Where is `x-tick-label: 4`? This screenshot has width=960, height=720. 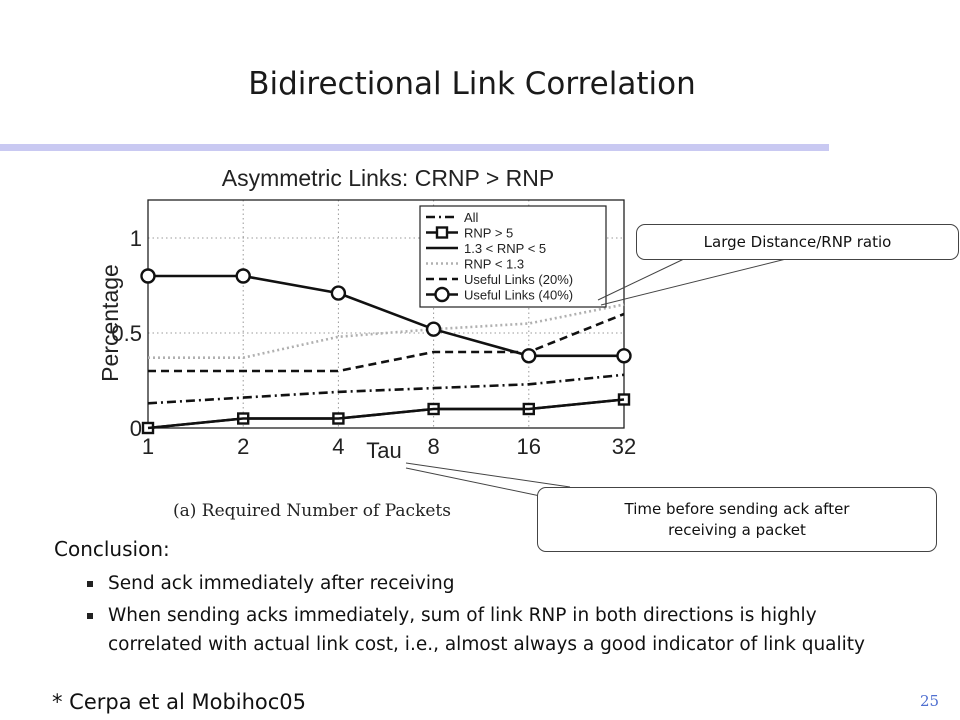
x-tick-label: 4 is located at coordinates (338, 446).